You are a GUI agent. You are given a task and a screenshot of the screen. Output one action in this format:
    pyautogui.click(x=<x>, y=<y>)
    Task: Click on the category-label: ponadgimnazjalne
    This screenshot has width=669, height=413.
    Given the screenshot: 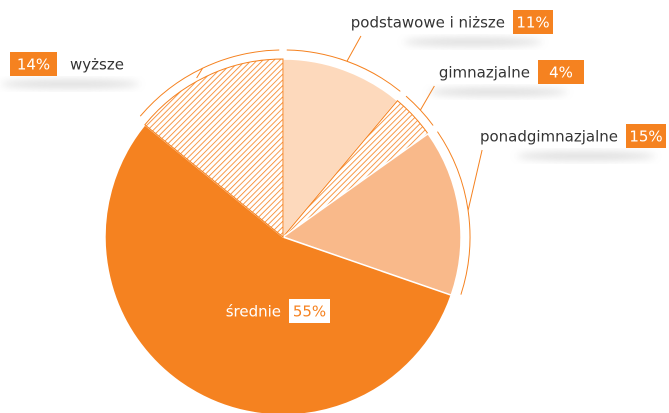 What is the action you would take?
    pyautogui.click(x=549, y=137)
    